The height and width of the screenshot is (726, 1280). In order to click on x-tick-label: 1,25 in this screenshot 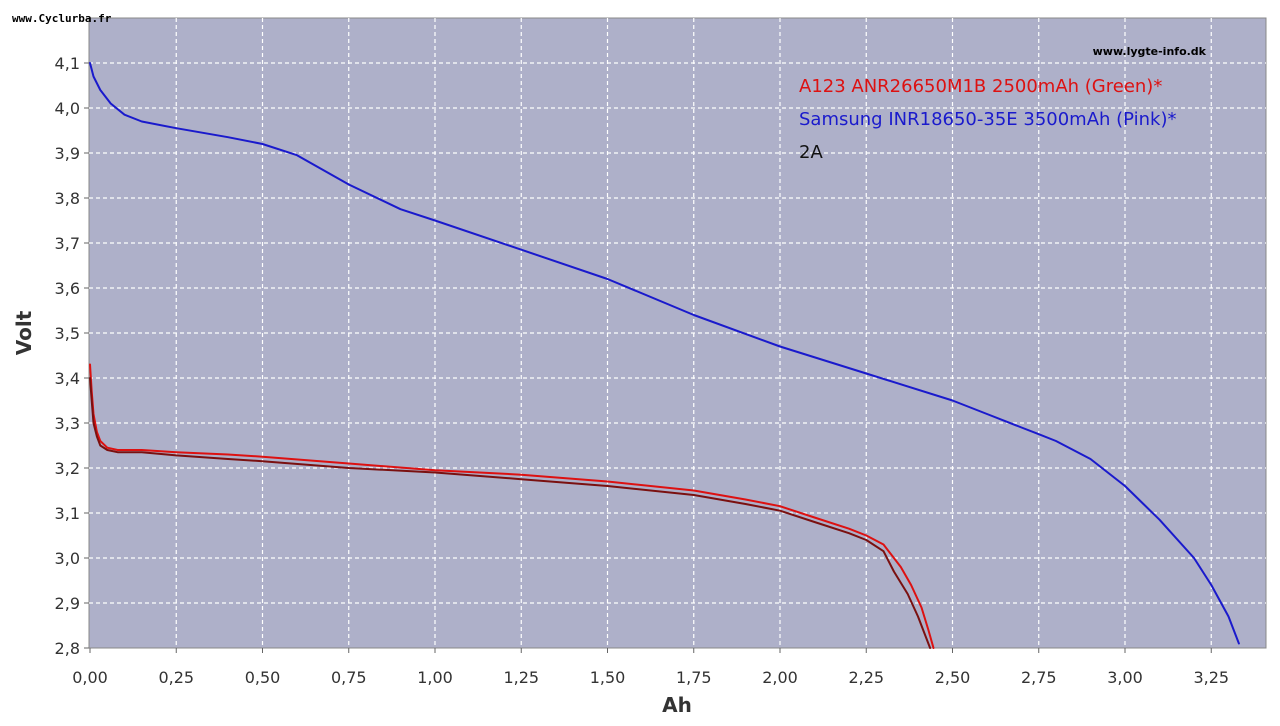, I will do `click(521, 677)`.